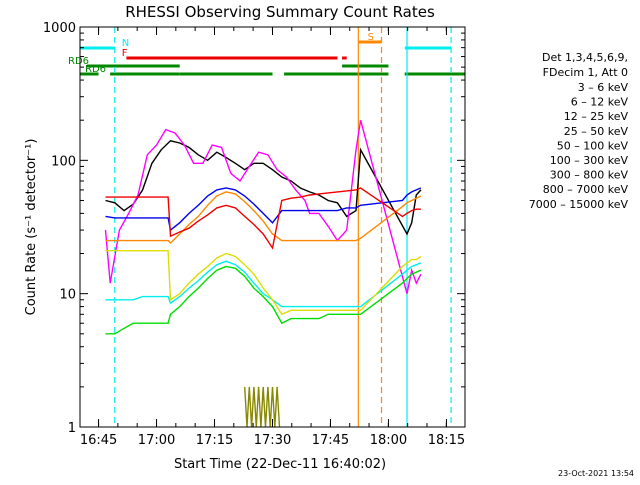  I want to click on legend-entry: 50 – 100 keV, so click(593, 145).